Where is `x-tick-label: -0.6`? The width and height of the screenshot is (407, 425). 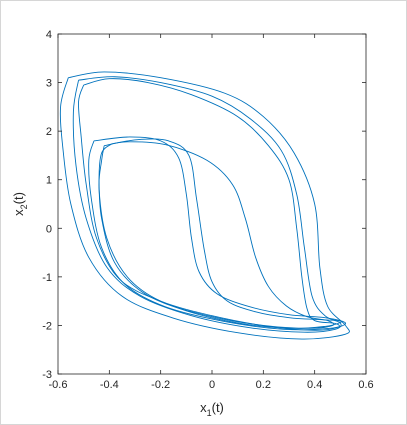
x-tick-label: -0.6 is located at coordinates (58, 385).